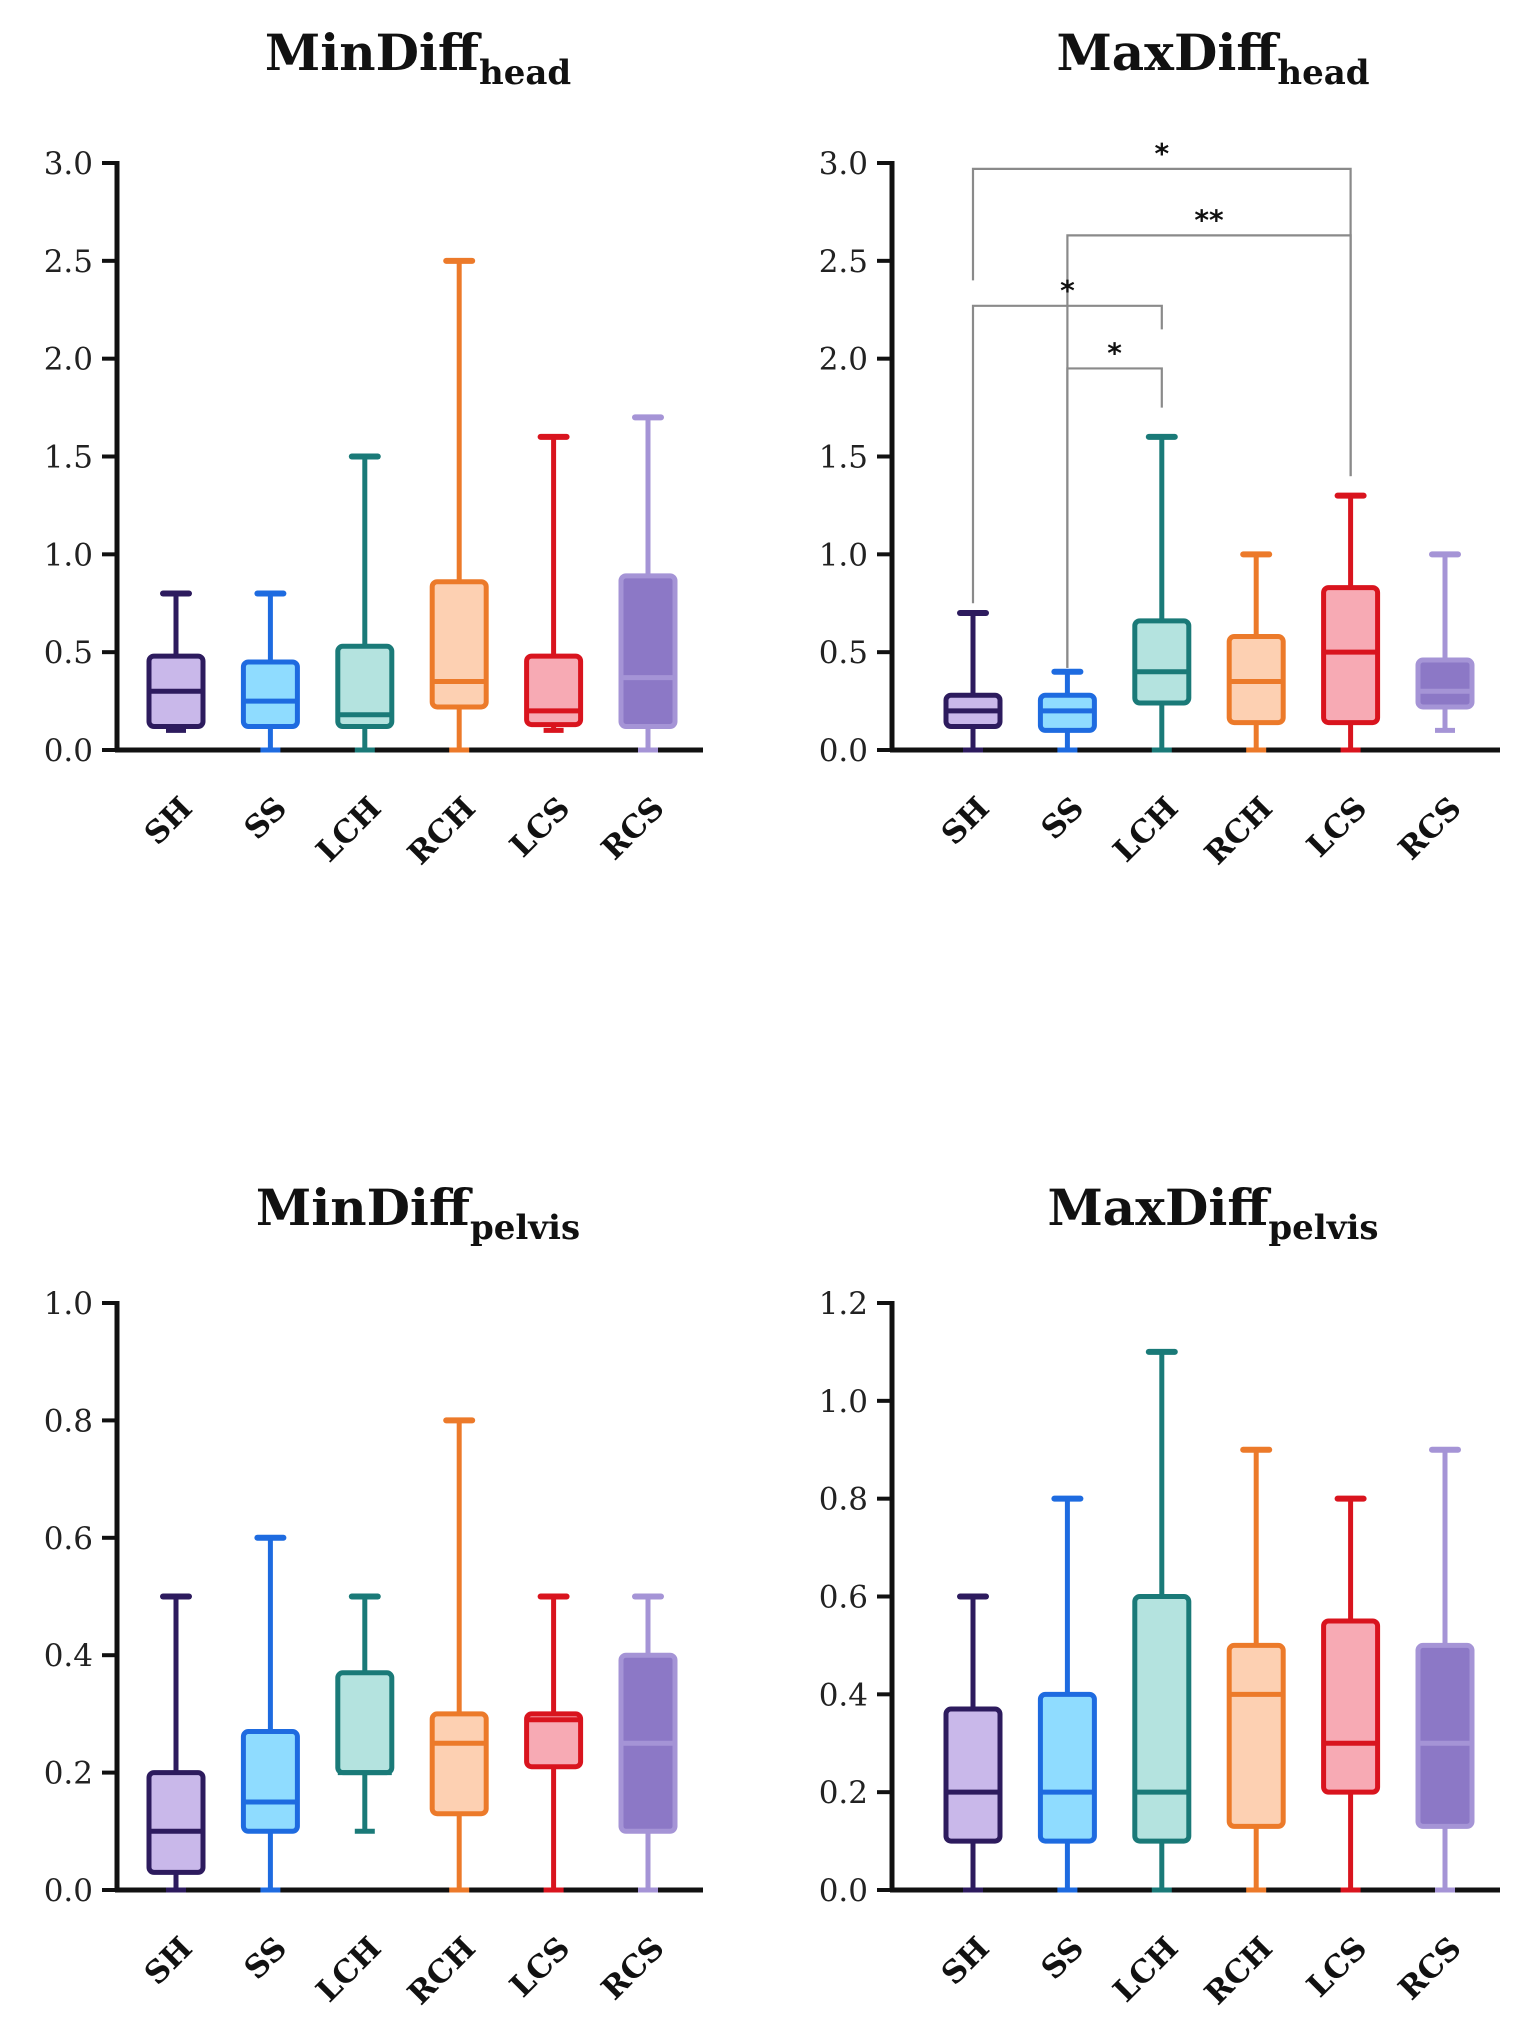  I want to click on significance-bracket-3: *, so click(1067, 439).